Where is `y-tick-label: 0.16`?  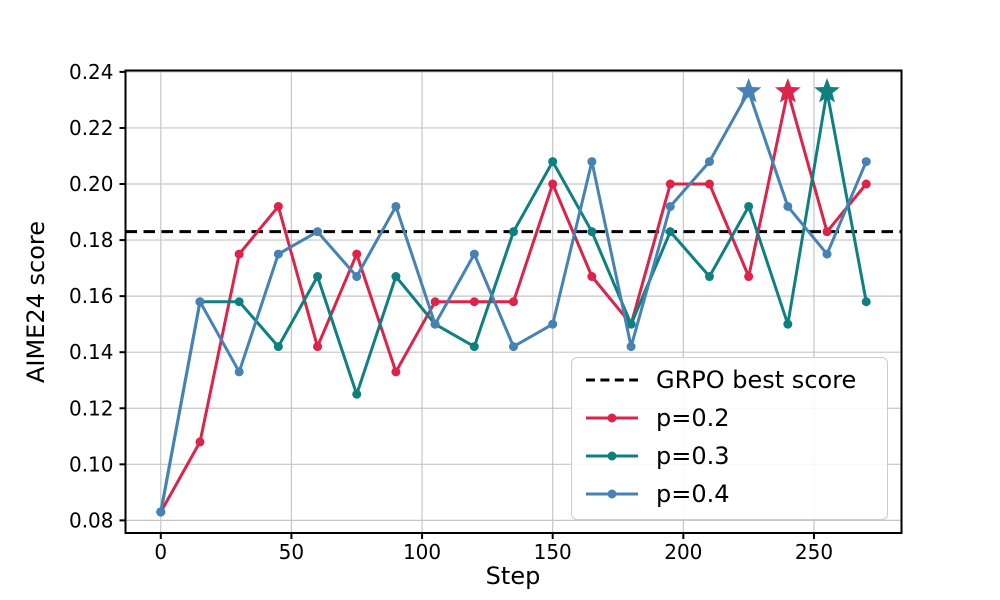
y-tick-label: 0.16 is located at coordinates (91, 296).